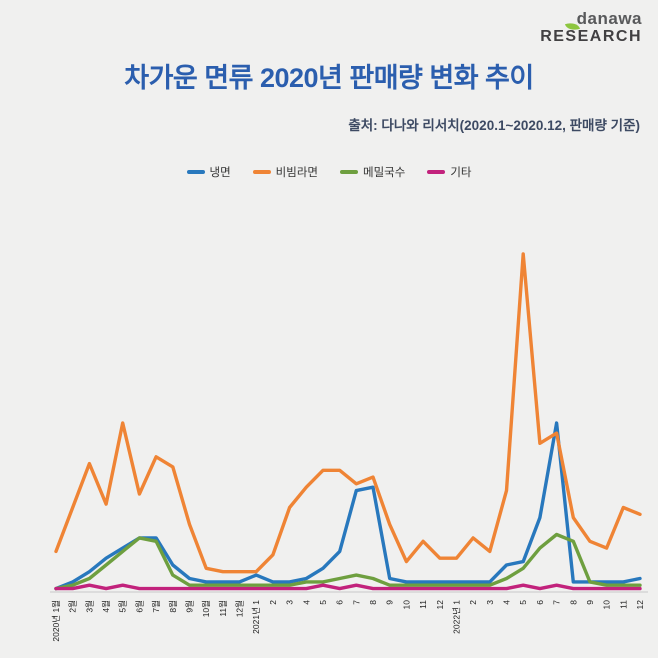  What do you see at coordinates (384, 173) in the screenshot?
I see `legend-label: 메밀국수` at bounding box center [384, 173].